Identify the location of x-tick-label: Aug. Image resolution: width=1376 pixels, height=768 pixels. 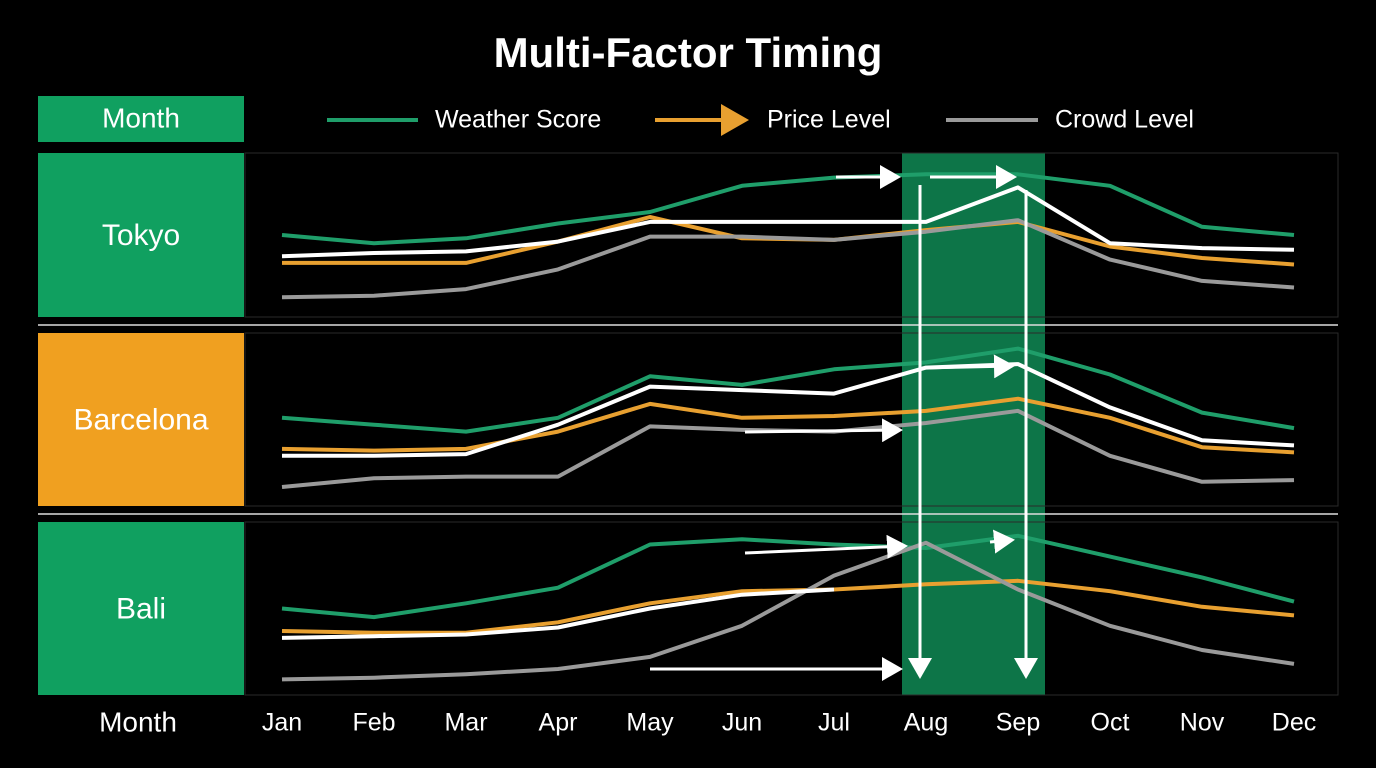
(926, 723).